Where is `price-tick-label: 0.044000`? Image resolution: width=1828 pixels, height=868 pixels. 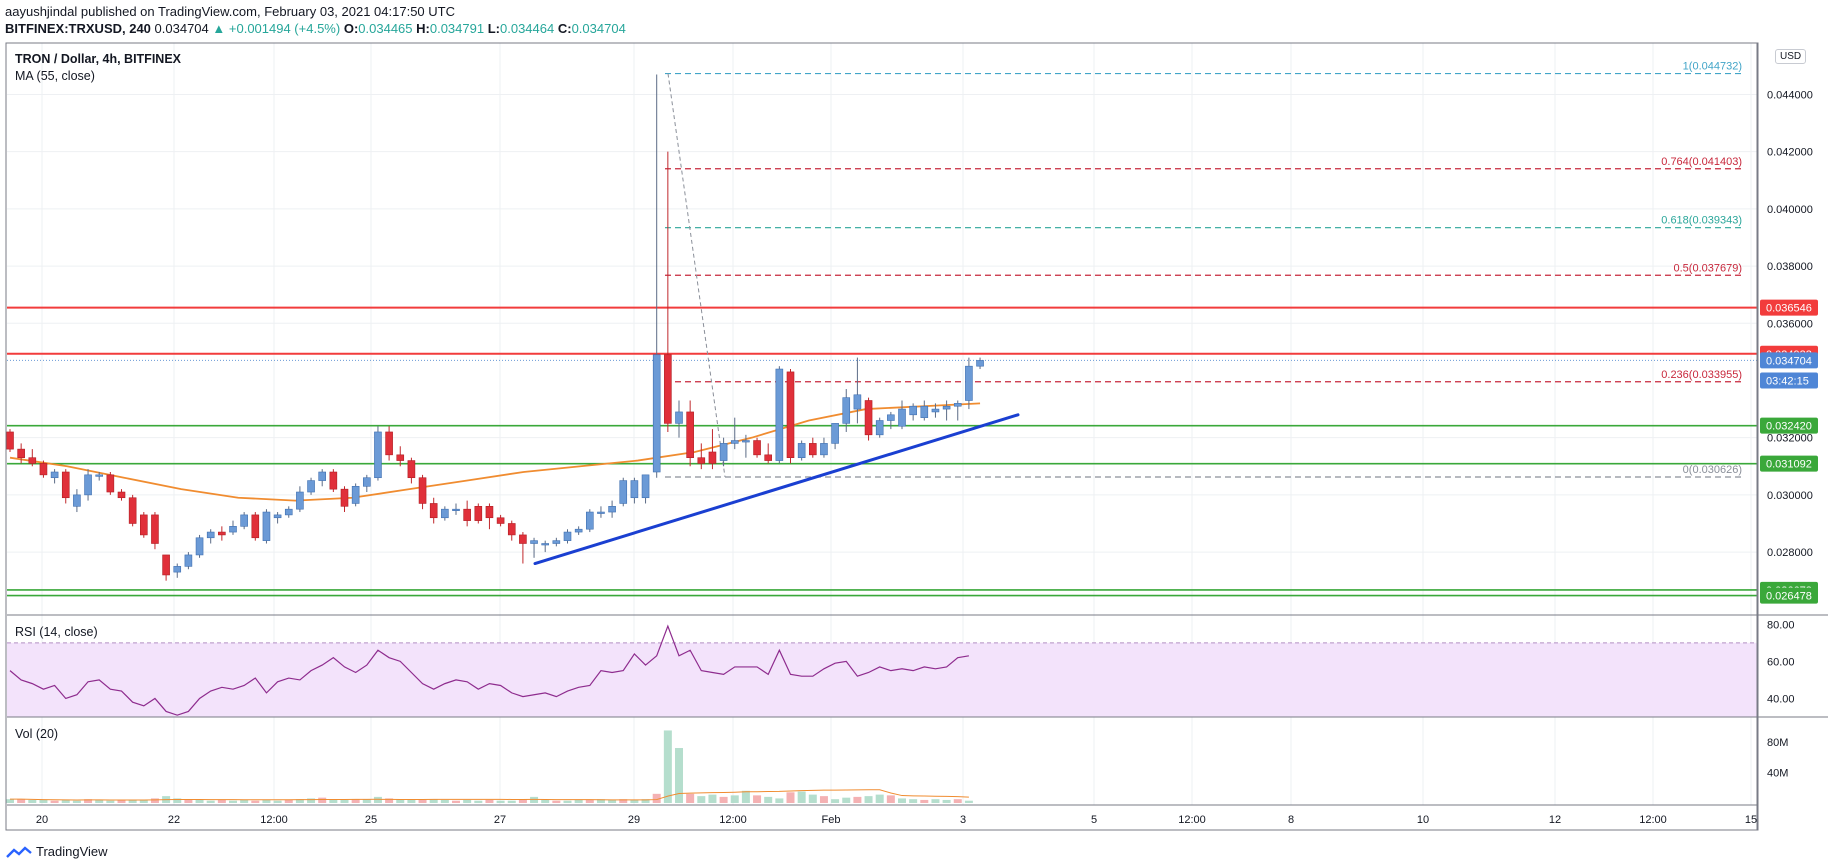 price-tick-label: 0.044000 is located at coordinates (1790, 95).